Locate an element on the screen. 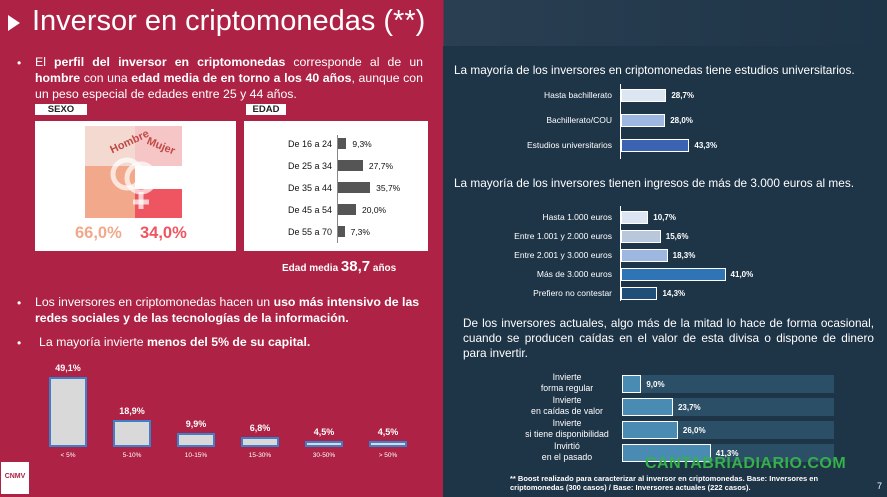 The width and height of the screenshot is (887, 497). mujer-pct: 34,0% is located at coordinates (163, 233).